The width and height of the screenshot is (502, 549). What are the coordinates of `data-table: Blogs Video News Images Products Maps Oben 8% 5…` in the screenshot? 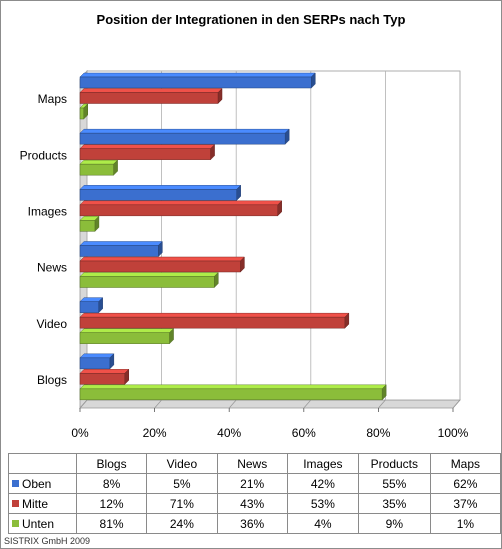 It's located at (255, 493).